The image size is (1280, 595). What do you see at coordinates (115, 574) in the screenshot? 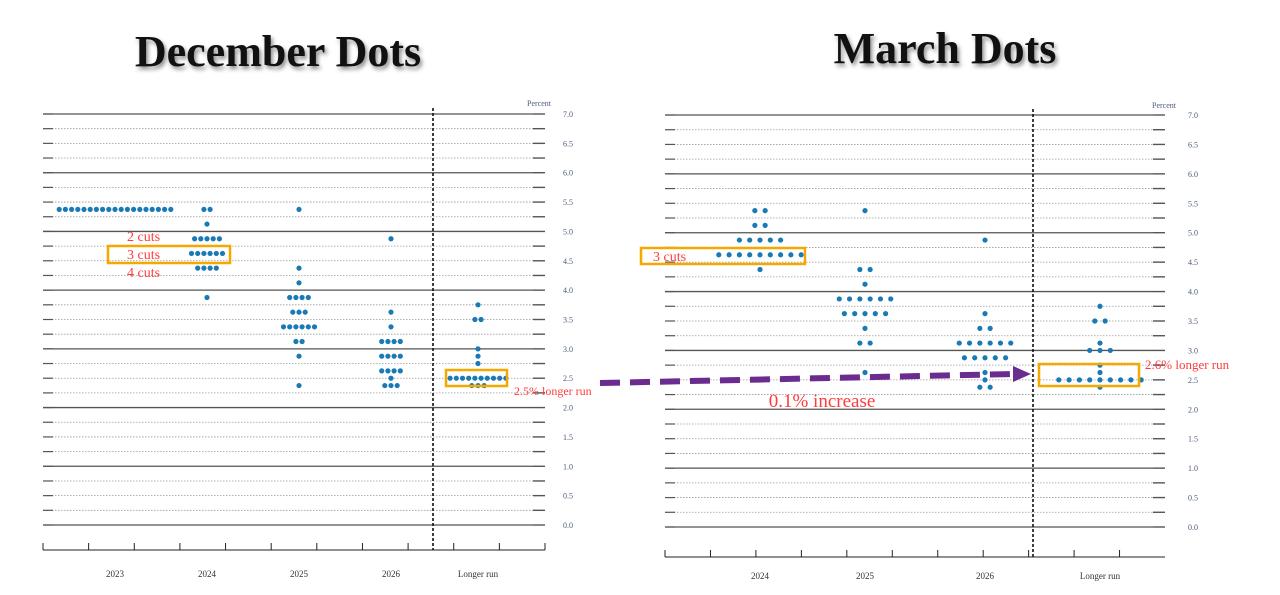
I see `category-label: 2023` at bounding box center [115, 574].